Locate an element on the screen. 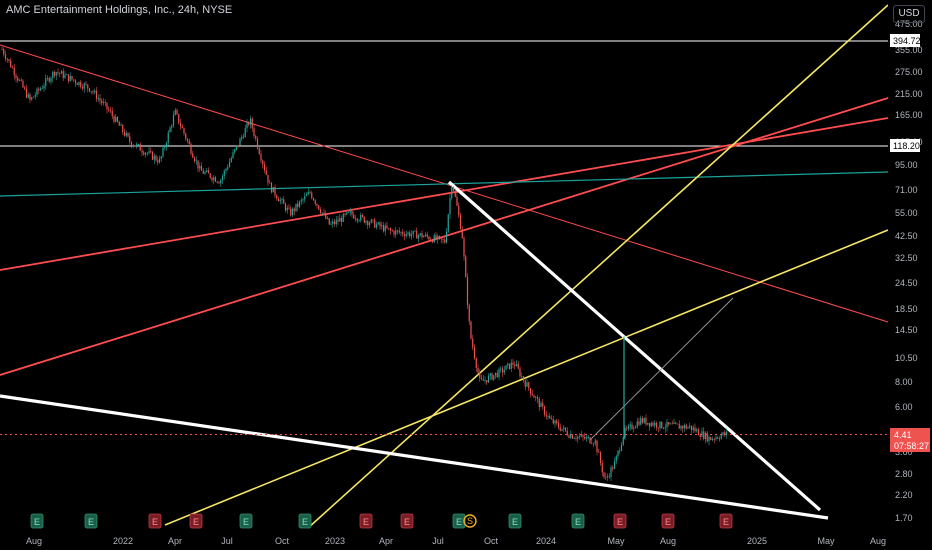  time-tick-label: Apr is located at coordinates (386, 541).